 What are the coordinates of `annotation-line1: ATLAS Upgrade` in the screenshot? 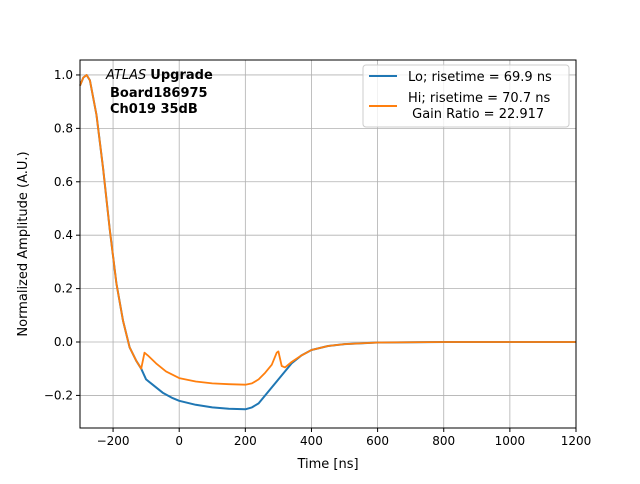 It's located at (159, 75).